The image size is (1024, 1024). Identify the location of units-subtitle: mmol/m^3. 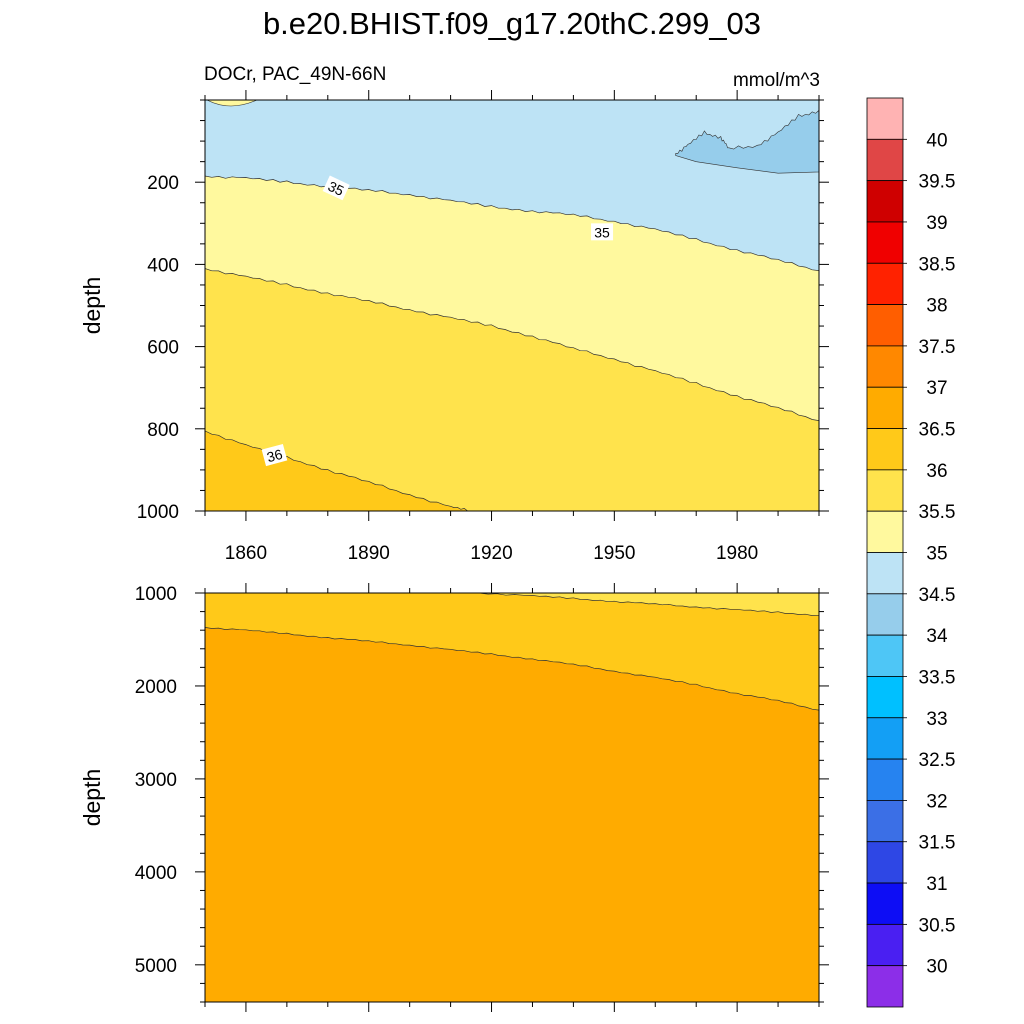
(776, 80).